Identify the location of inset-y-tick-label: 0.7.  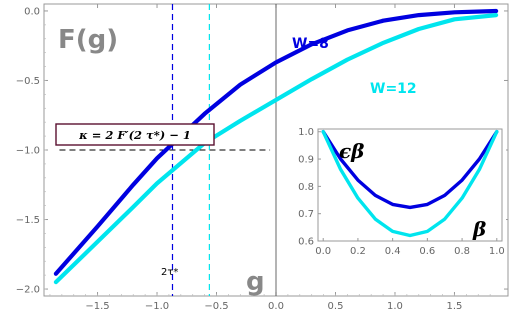
(306, 214).